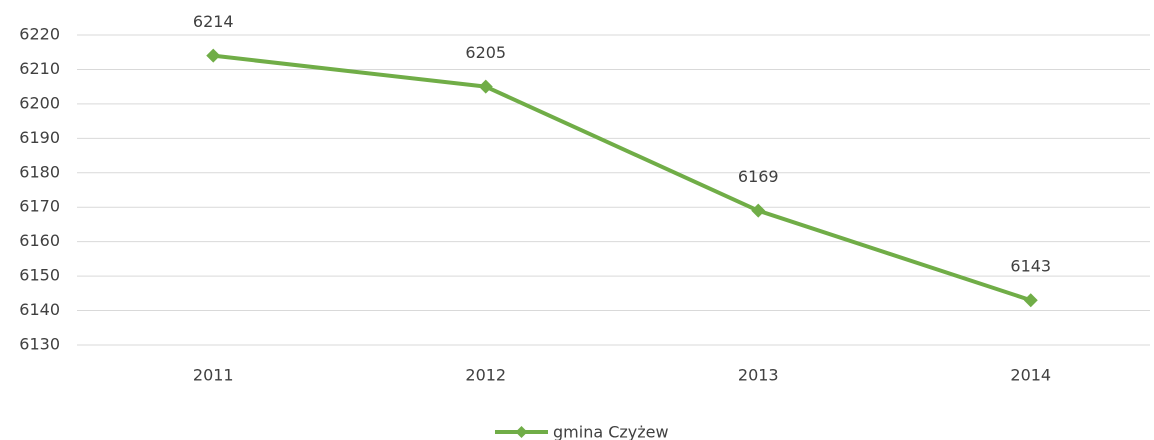 The width and height of the screenshot is (1154, 440). What do you see at coordinates (39, 240) in the screenshot?
I see `y-tick-label: 6160` at bounding box center [39, 240].